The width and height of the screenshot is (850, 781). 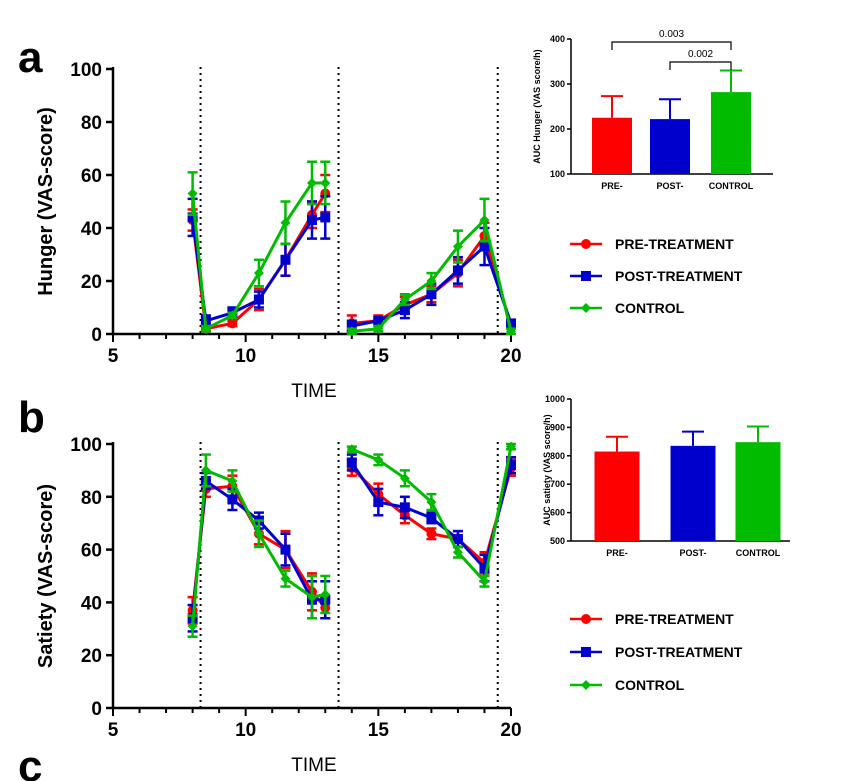 I want to click on series-line, so click(x=258, y=548).